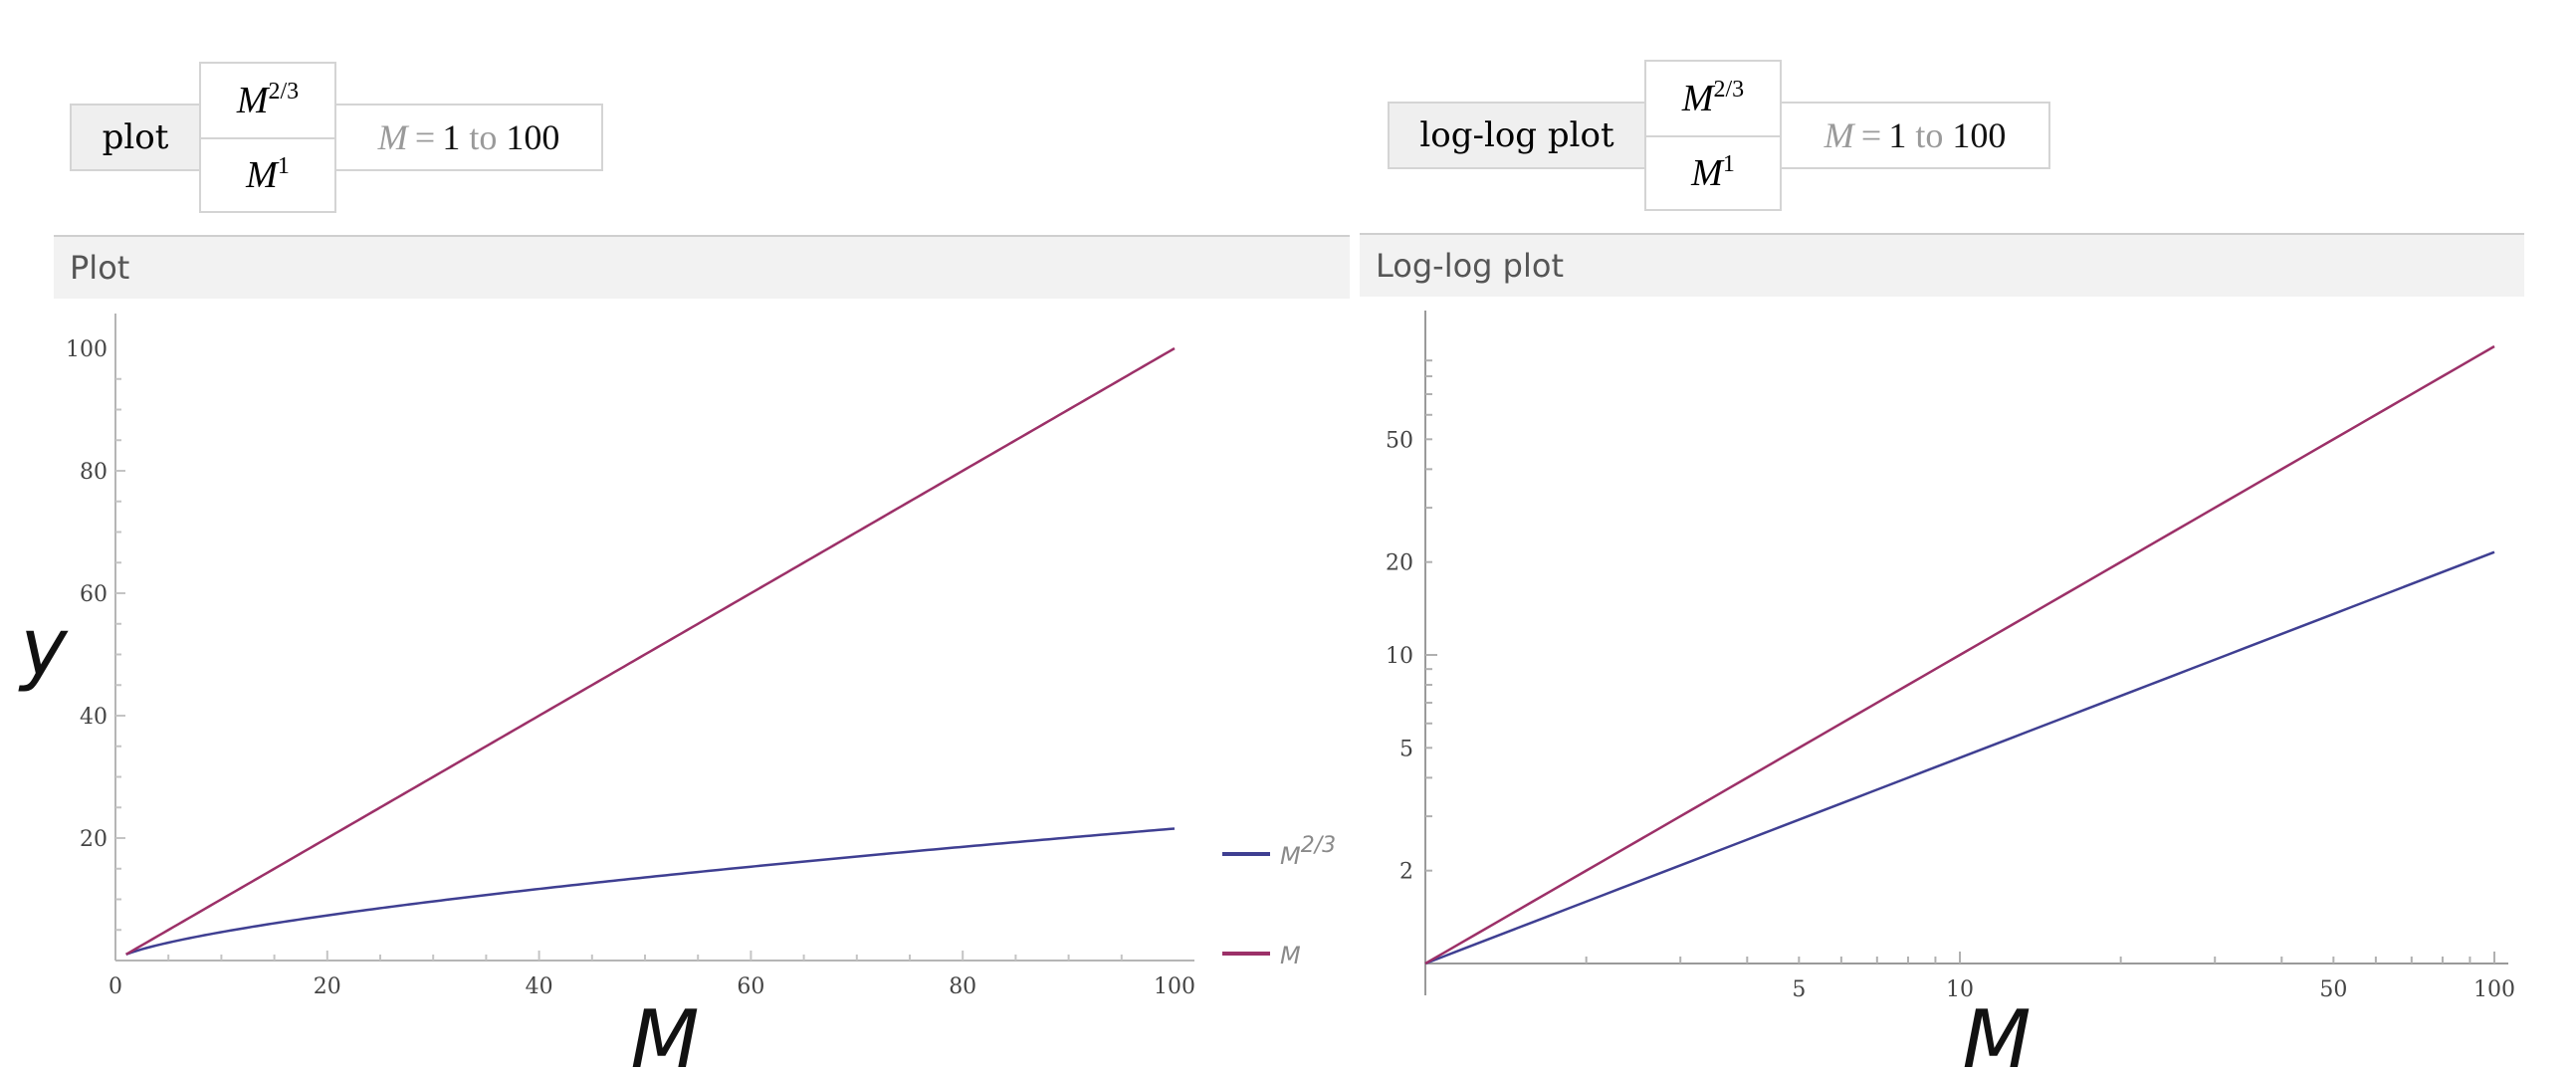 This screenshot has height=1071, width=2576. I want to click on loglog-range-eq: =, so click(1871, 135).